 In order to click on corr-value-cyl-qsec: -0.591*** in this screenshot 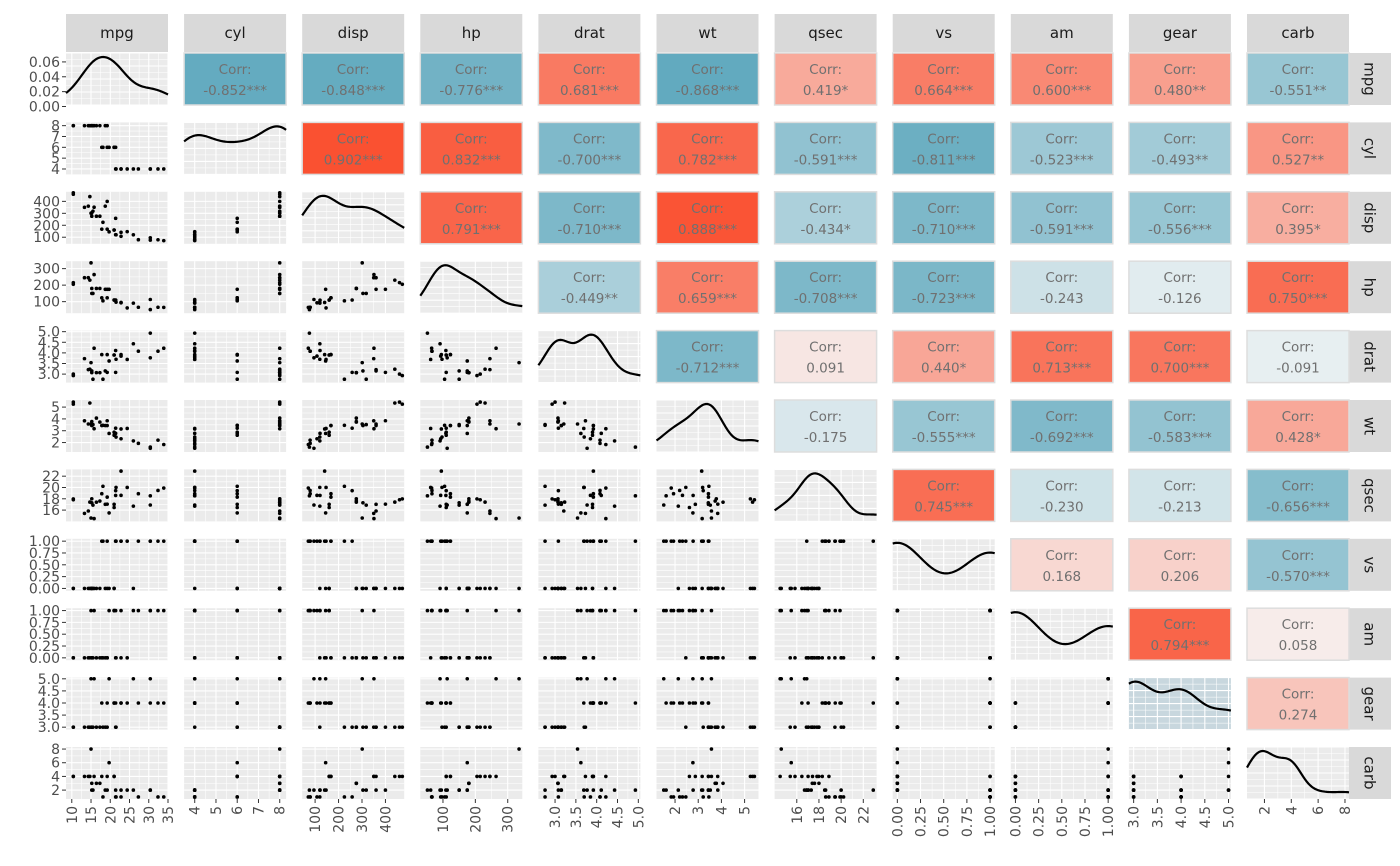, I will do `click(826, 160)`.